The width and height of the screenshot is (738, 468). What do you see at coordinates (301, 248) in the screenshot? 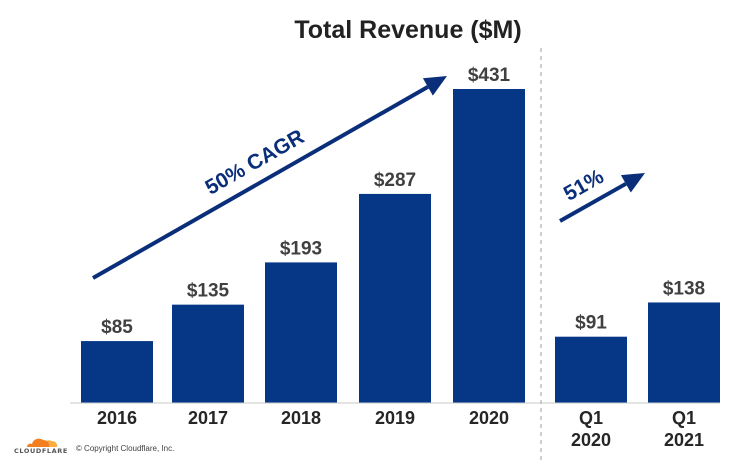
I see `value-label: $193` at bounding box center [301, 248].